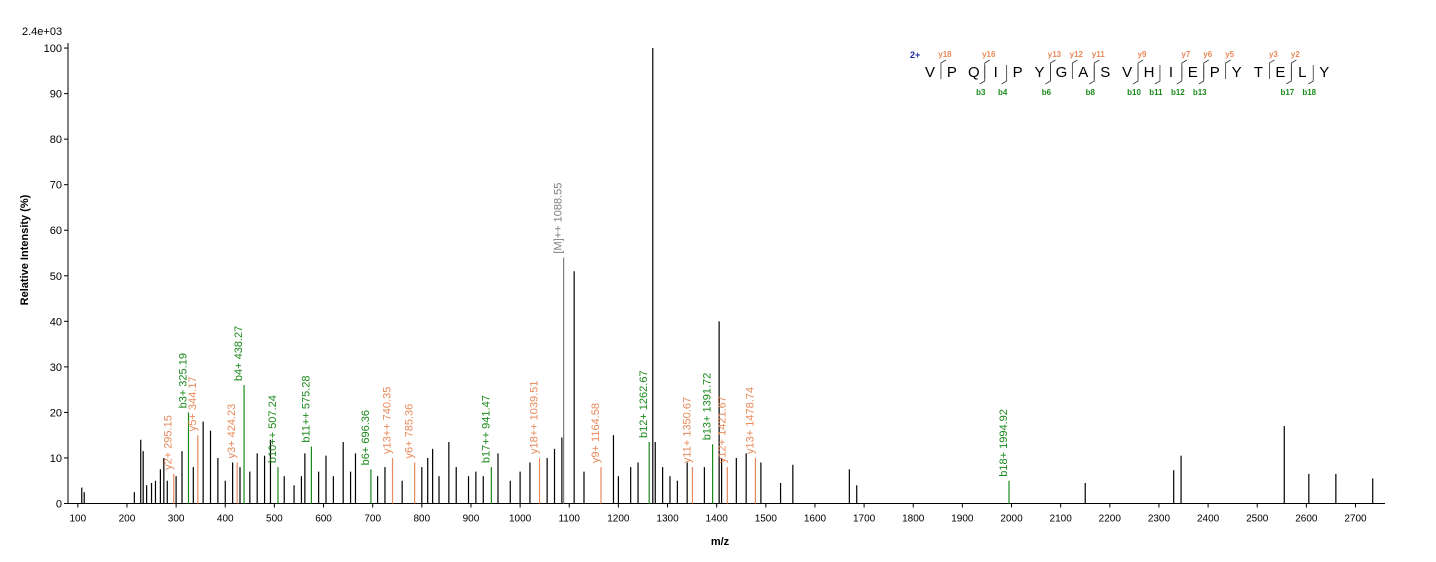 Image resolution: width=1436 pixels, height=562 pixels. I want to click on x-tick-label: 2000, so click(1011, 519).